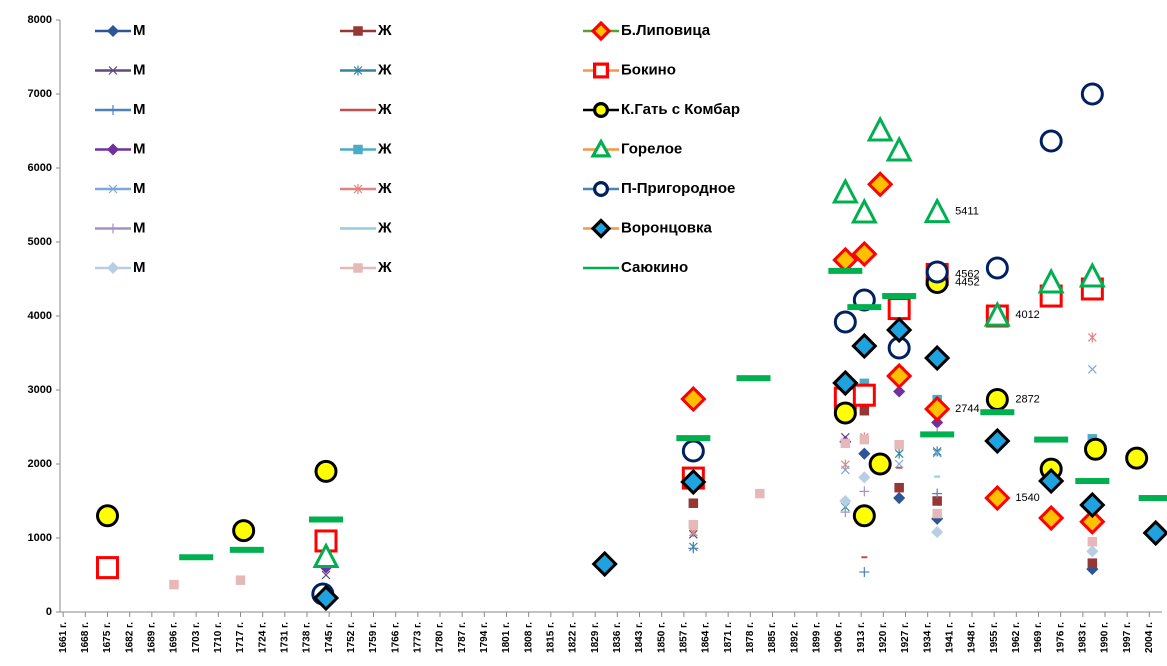  What do you see at coordinates (967, 282) in the screenshot?
I see `data-label: 4452` at bounding box center [967, 282].